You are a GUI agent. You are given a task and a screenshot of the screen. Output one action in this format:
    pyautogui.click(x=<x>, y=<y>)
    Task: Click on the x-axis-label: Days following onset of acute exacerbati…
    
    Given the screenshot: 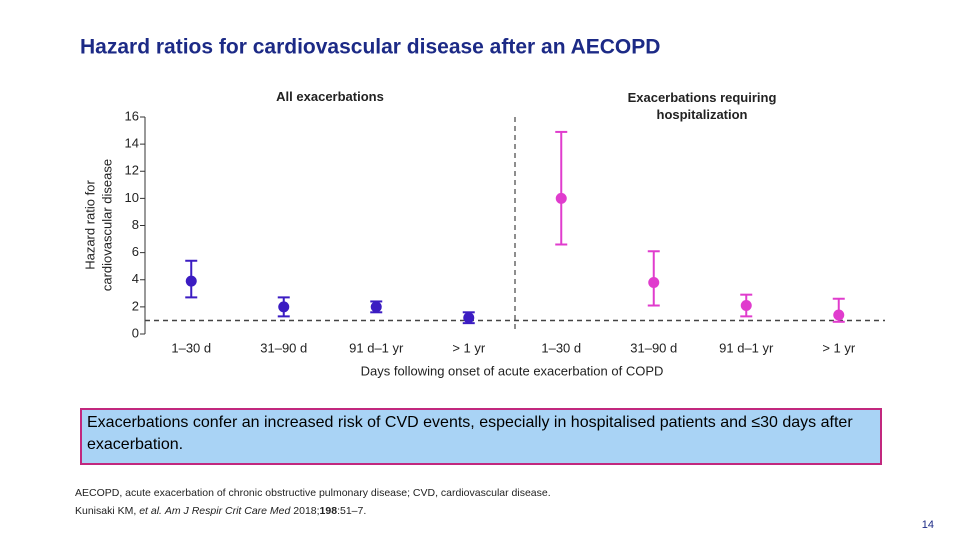 What is the action you would take?
    pyautogui.click(x=512, y=370)
    